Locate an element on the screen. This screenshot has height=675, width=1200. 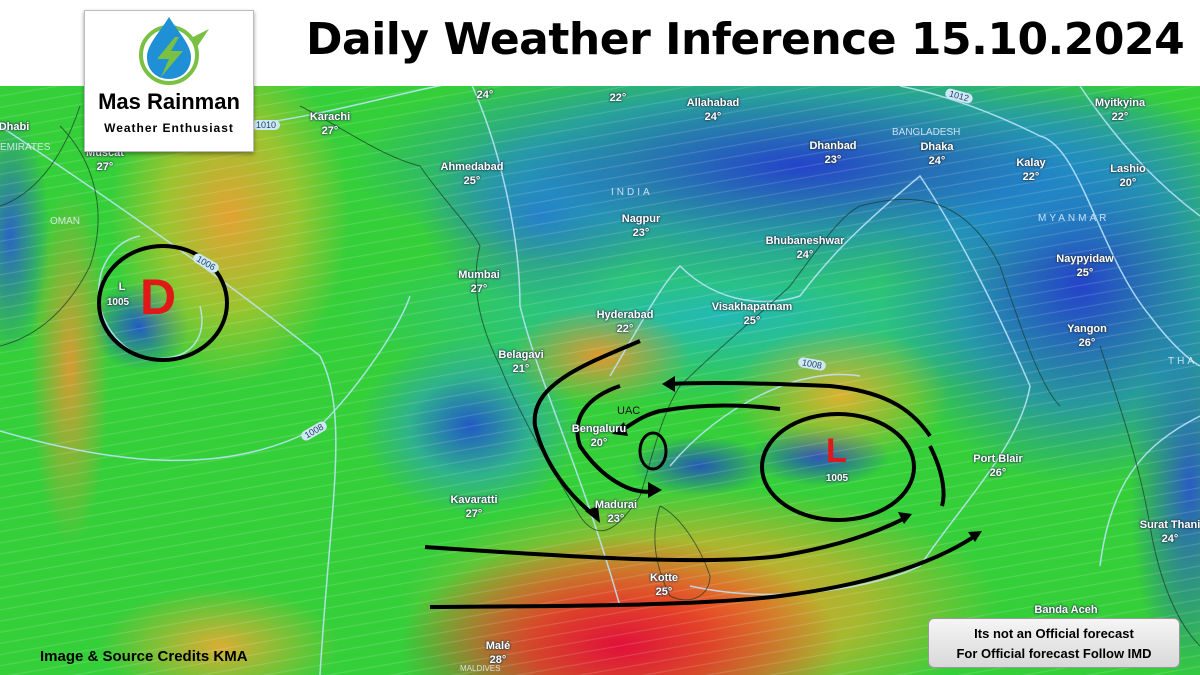
city-label: Naypyidaw 25° is located at coordinates (1084, 266).